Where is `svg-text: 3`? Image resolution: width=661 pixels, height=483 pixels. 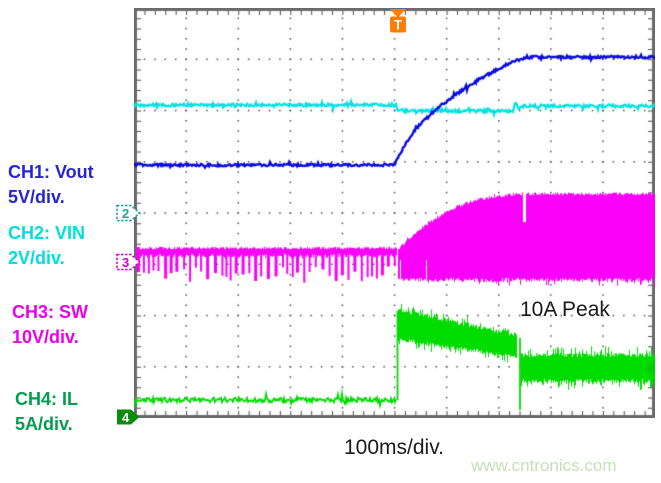
svg-text: 3 is located at coordinates (125, 262).